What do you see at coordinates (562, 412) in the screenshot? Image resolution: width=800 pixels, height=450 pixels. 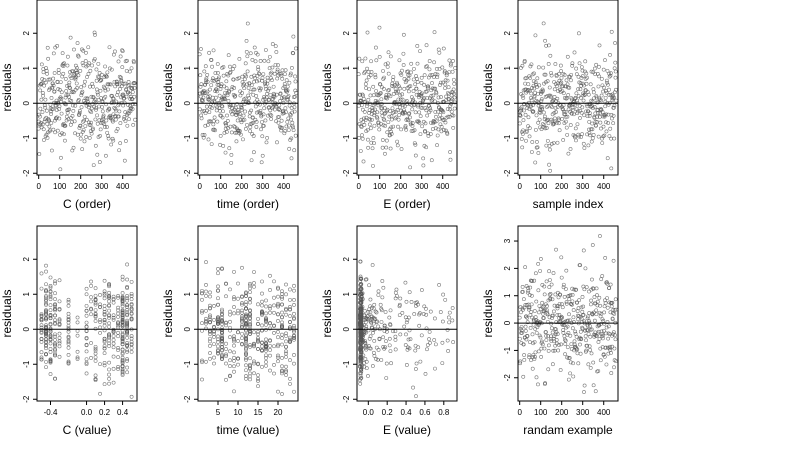 I see `x-tick-label: 200` at bounding box center [562, 412].